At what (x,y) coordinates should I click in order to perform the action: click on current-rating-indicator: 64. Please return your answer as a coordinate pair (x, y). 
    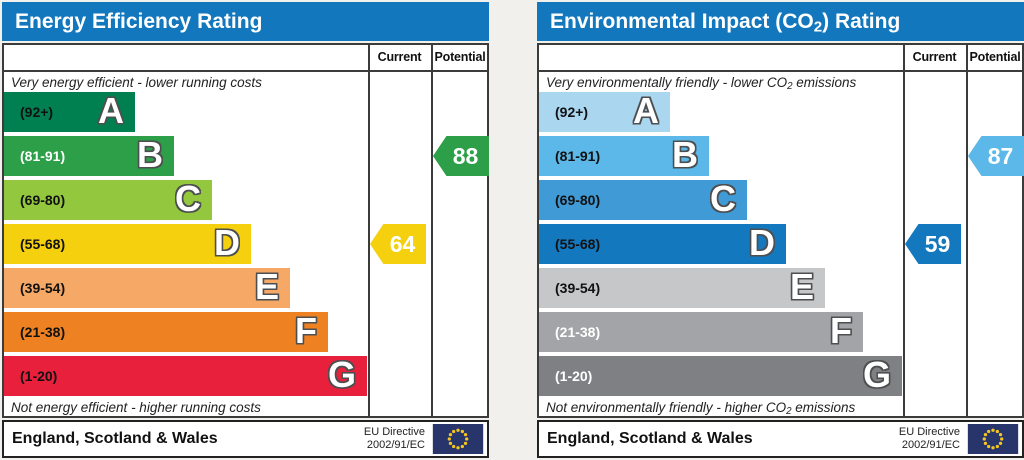
    Looking at the image, I should click on (398, 244).